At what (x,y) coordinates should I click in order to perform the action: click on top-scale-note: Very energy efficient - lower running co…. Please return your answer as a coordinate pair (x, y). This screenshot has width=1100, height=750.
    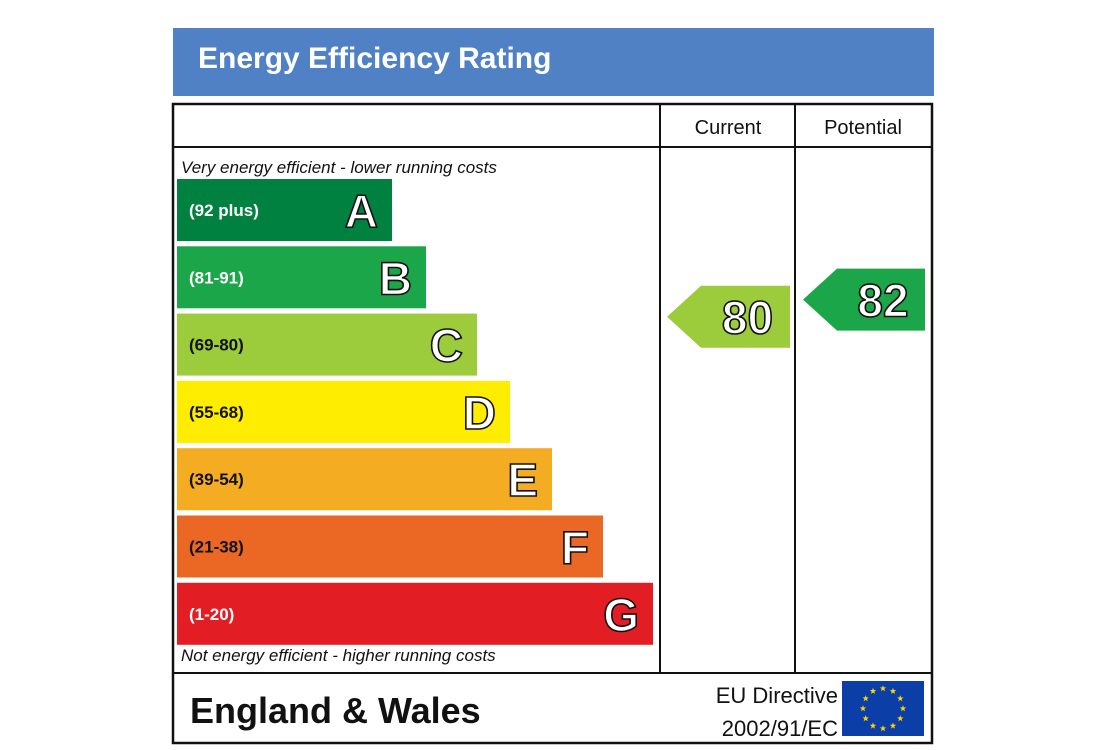
    Looking at the image, I should click on (339, 167).